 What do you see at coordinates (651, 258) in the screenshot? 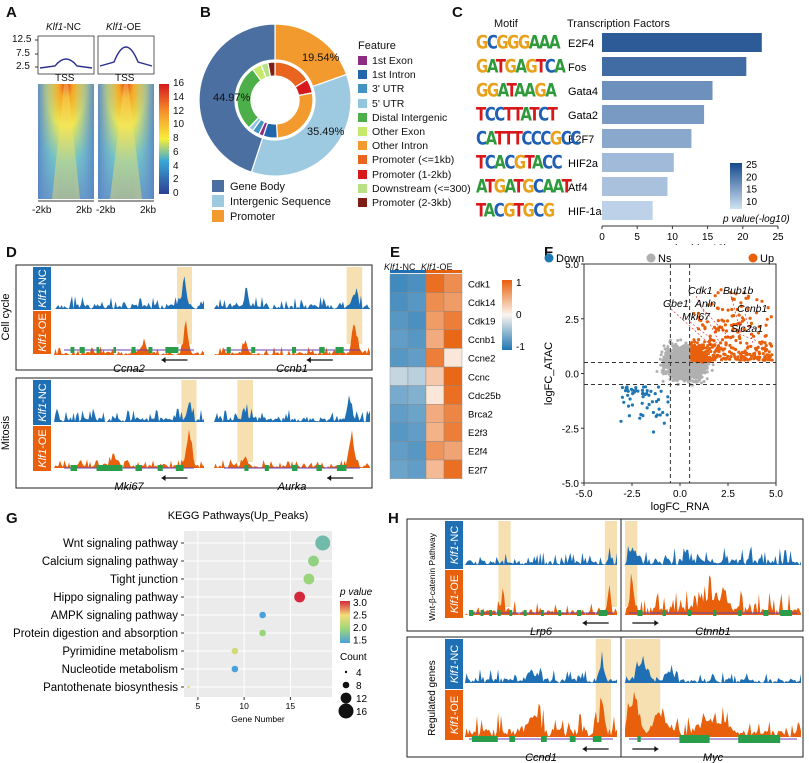
I see `panel-f-legend-marker` at bounding box center [651, 258].